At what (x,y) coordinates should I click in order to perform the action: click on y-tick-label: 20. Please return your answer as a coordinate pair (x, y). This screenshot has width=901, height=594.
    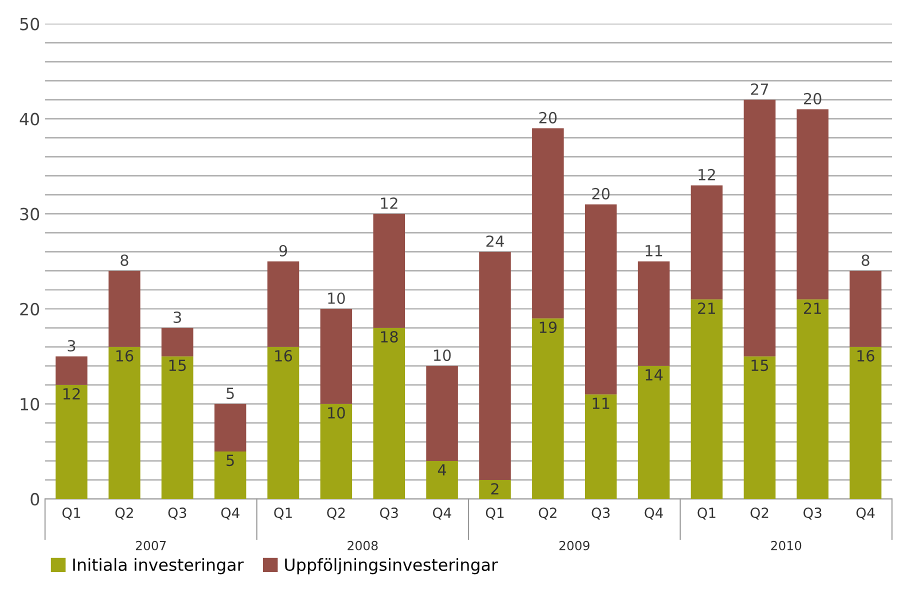
    Looking at the image, I should click on (30, 309).